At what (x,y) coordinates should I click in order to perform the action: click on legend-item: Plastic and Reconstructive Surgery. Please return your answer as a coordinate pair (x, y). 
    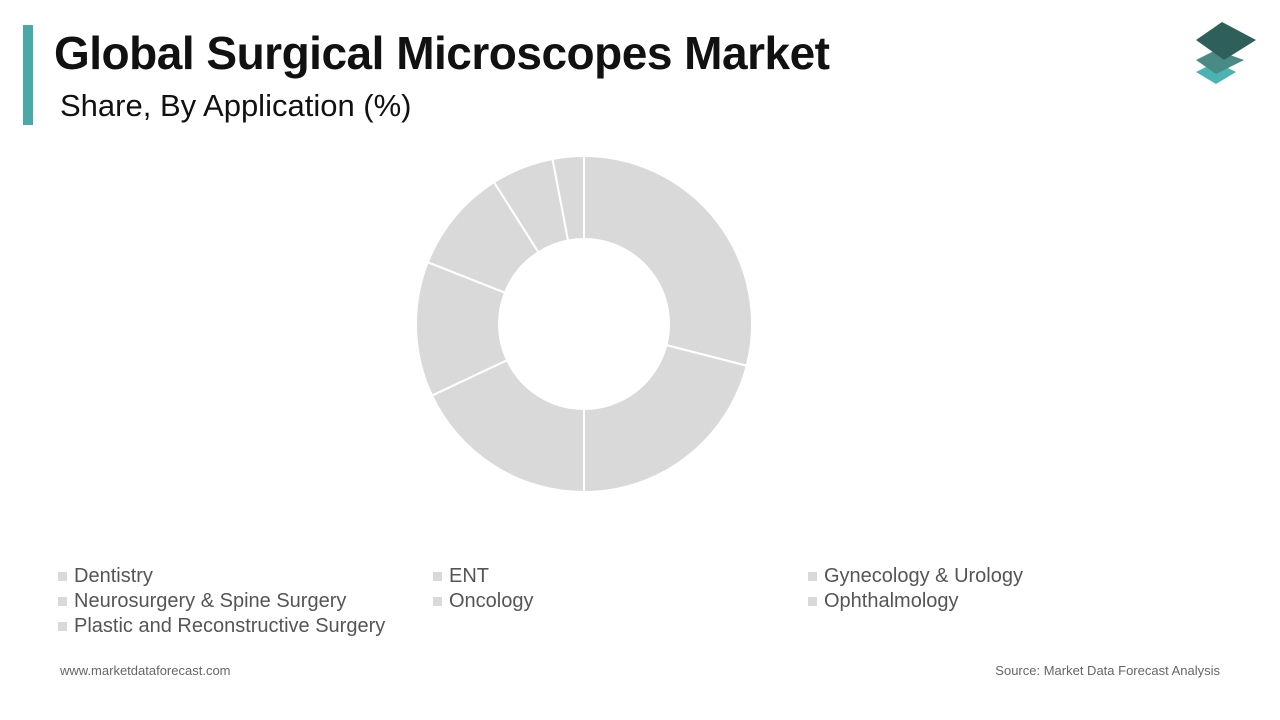
    Looking at the image, I should click on (245, 626).